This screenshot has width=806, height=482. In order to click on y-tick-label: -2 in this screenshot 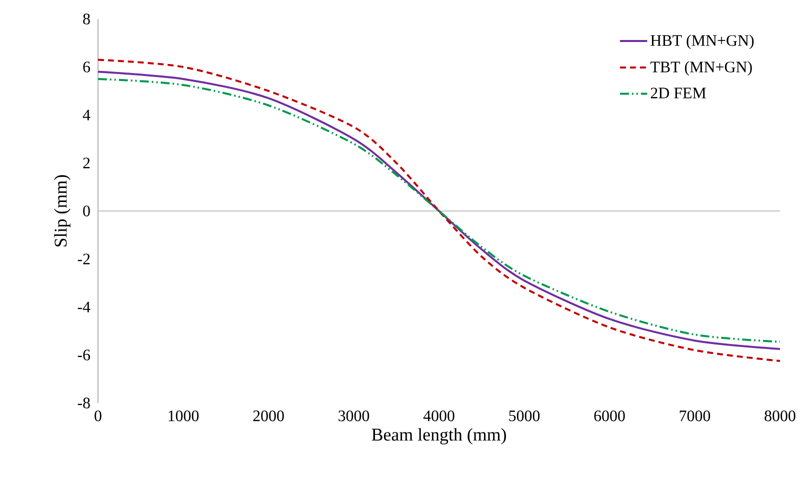, I will do `click(84, 259)`.